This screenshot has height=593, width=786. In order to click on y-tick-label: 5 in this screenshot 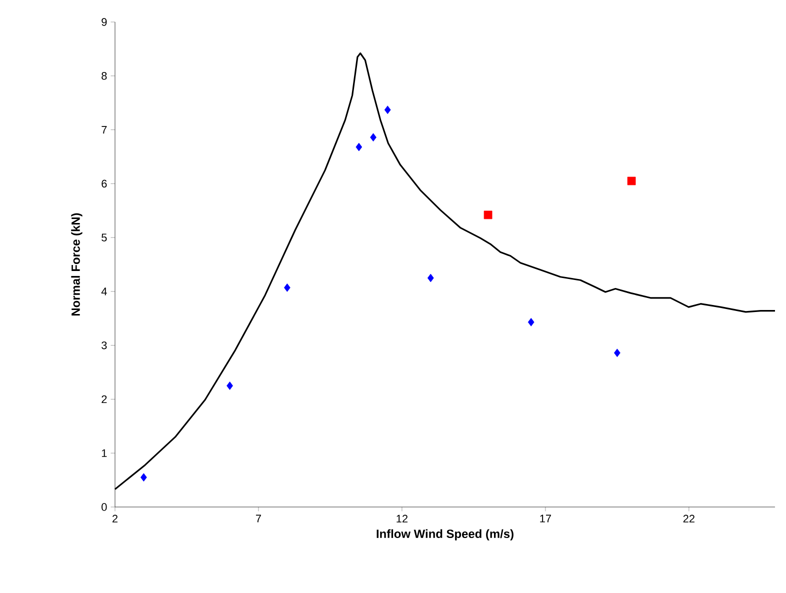, I will do `click(104, 238)`.